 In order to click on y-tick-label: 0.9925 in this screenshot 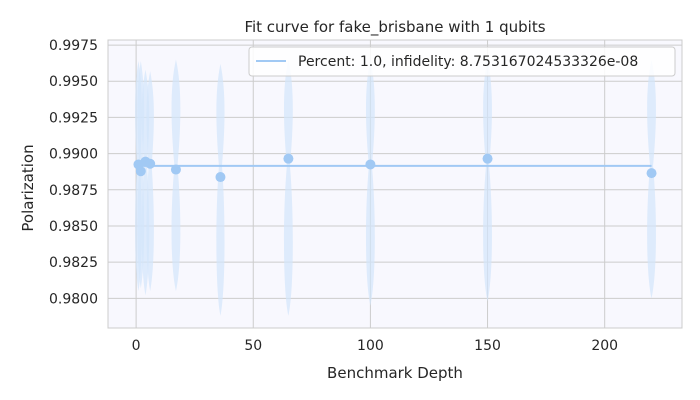, I will do `click(73, 118)`.